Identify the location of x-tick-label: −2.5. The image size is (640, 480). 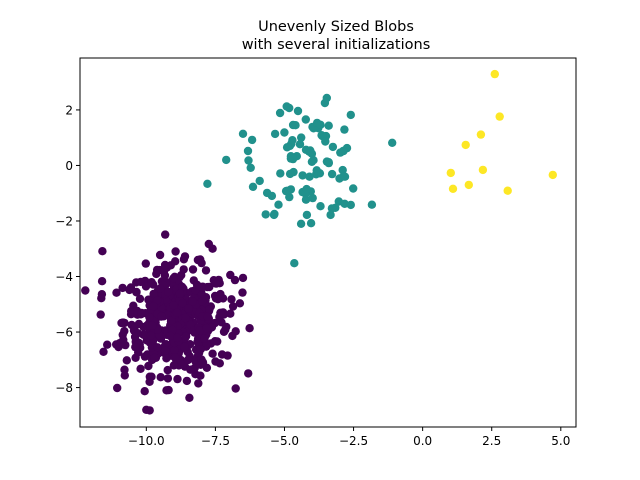
(353, 441).